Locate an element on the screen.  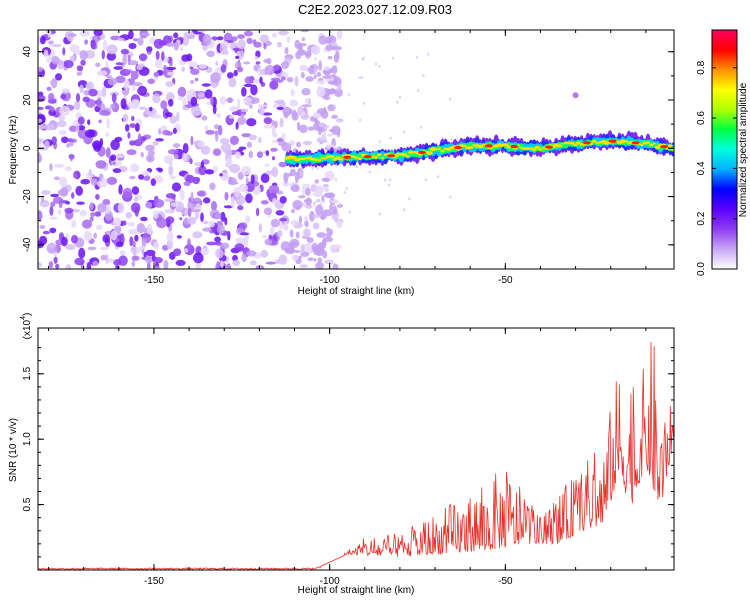
signal-green is located at coordinates (445, 151).